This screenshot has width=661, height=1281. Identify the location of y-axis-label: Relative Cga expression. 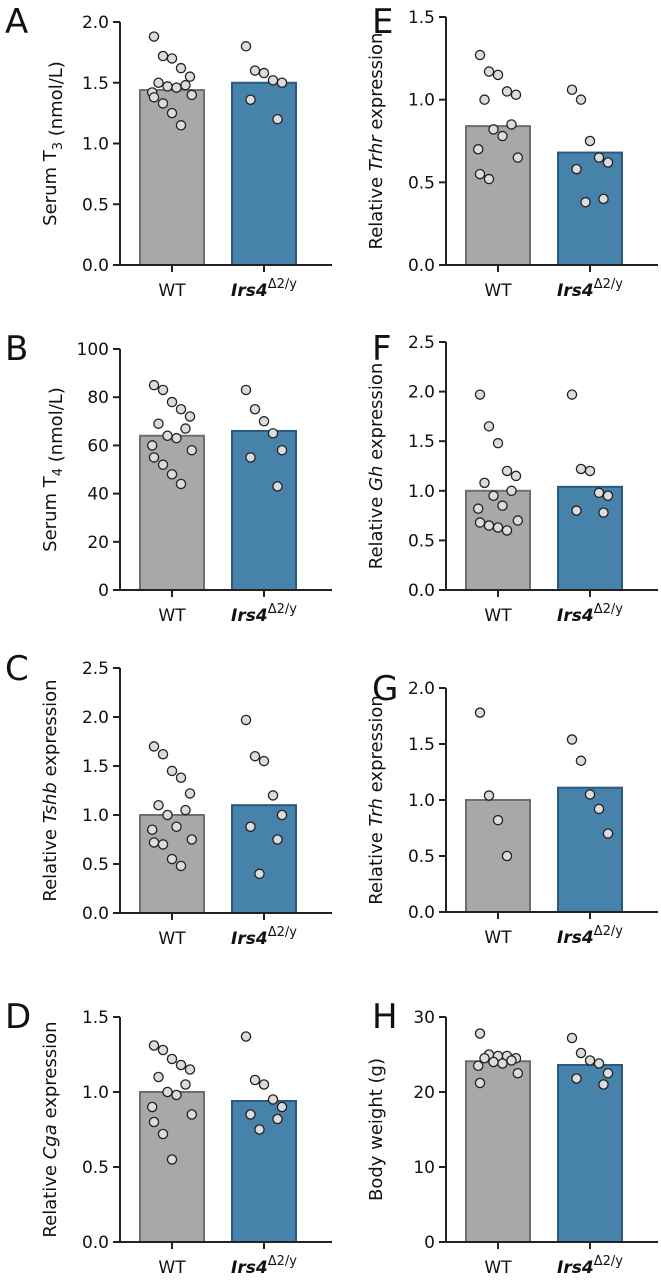
(50, 1129).